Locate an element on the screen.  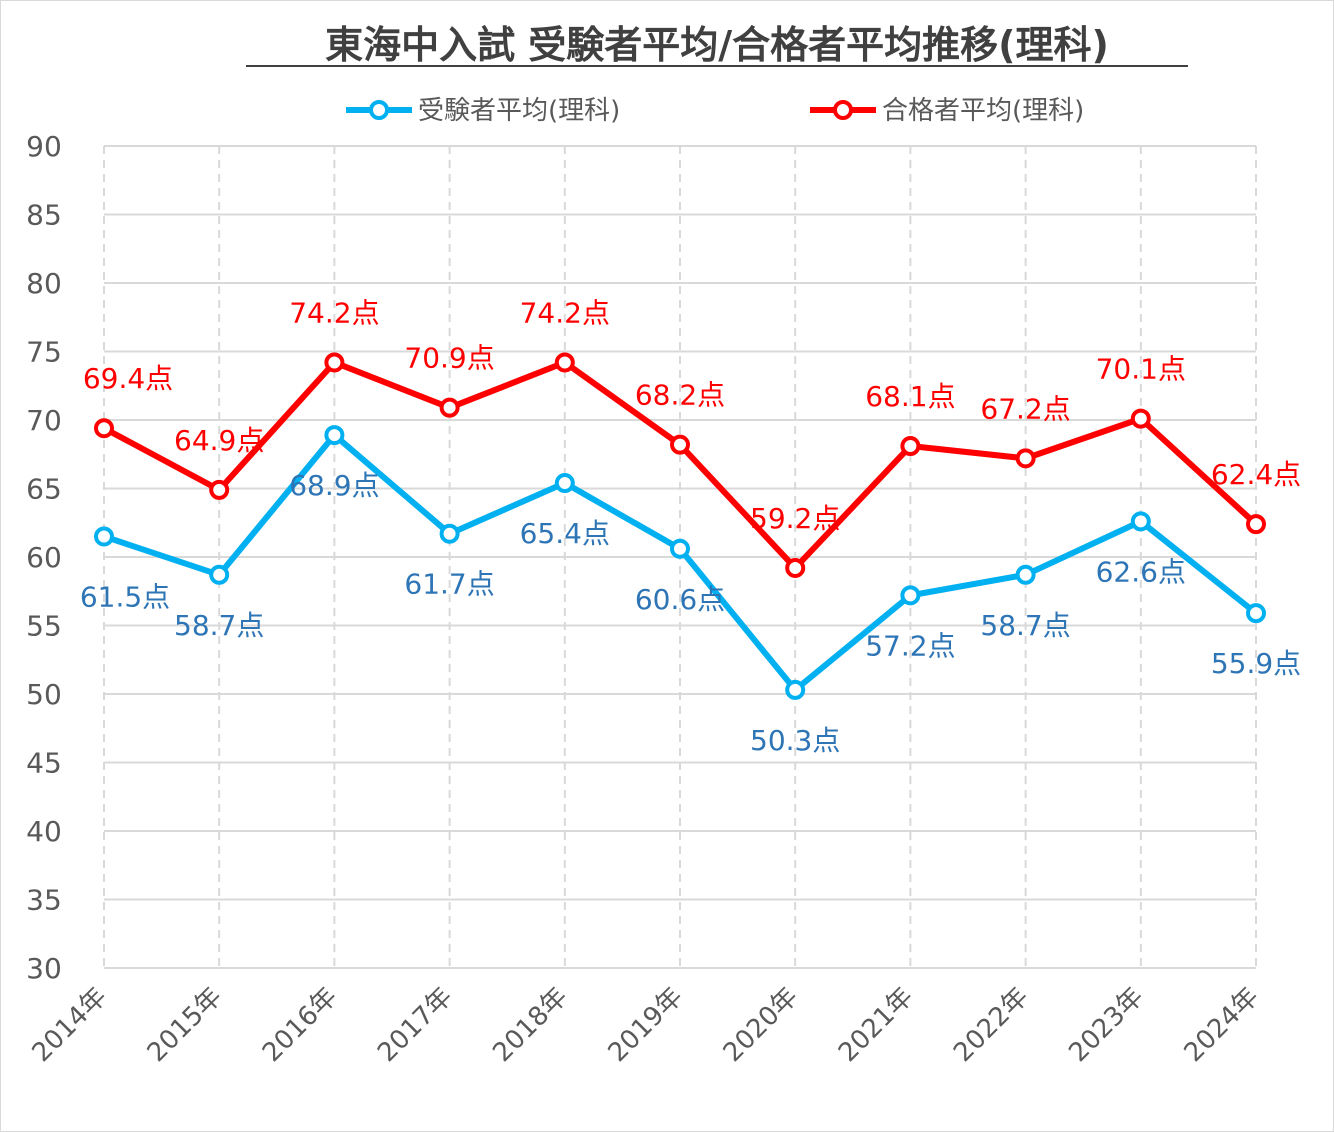
data-label: 57.2点 is located at coordinates (910, 645).